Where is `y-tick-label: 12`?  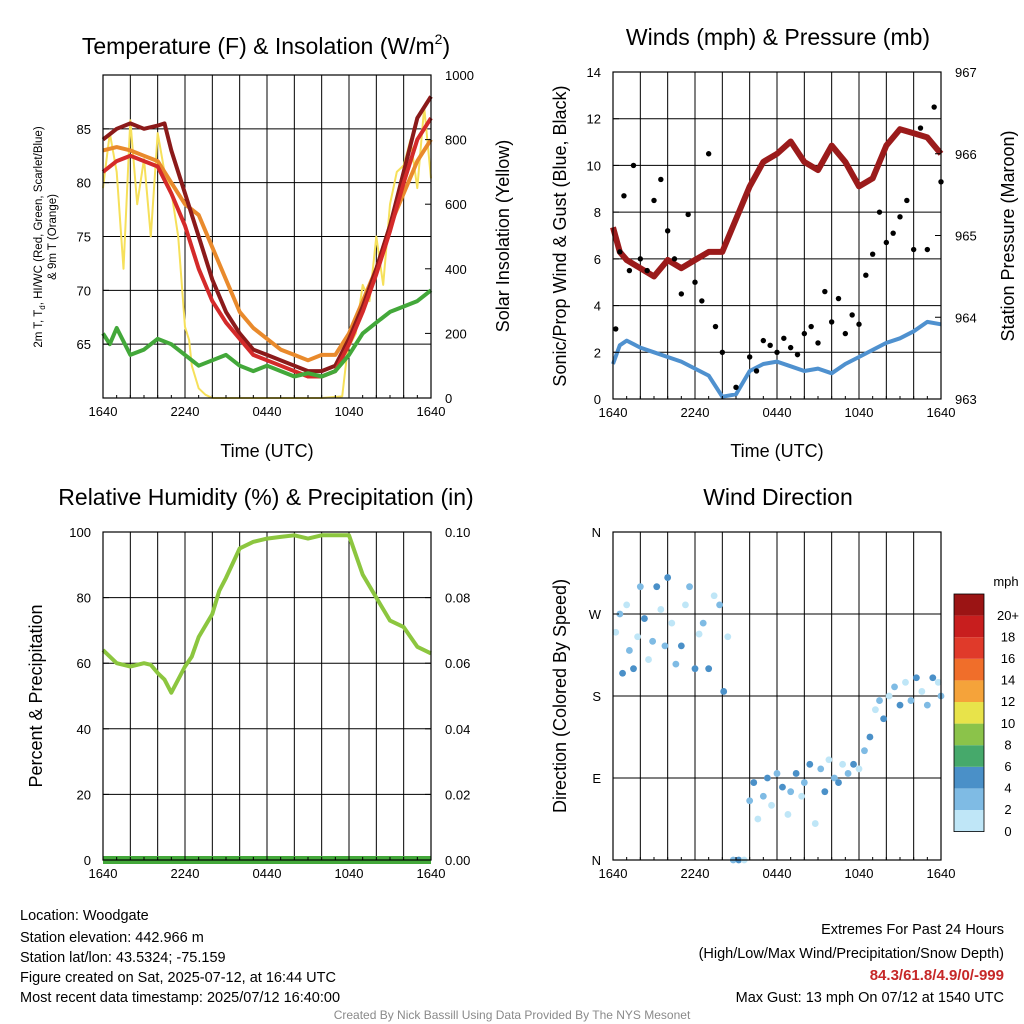 y-tick-label: 12 is located at coordinates (594, 119).